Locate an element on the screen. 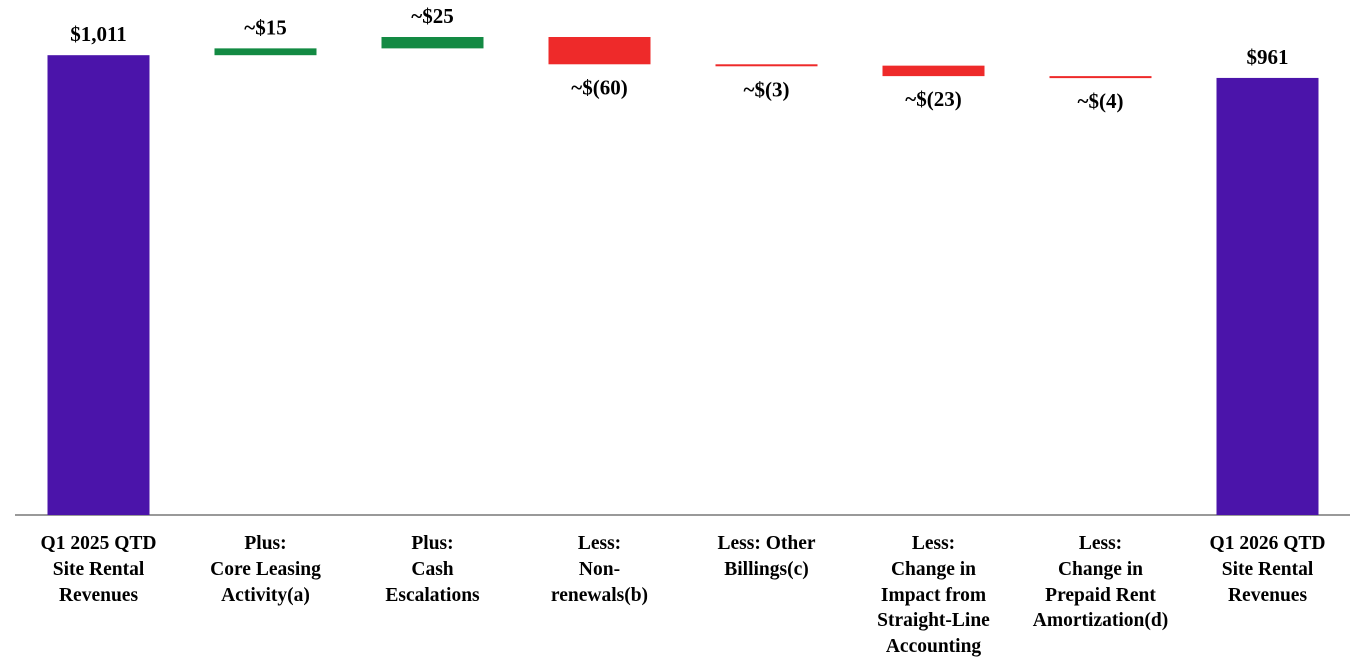 This screenshot has width=1364, height=672. category-label: Q1 2026 QTD Site Rental Revenues is located at coordinates (1267, 569).